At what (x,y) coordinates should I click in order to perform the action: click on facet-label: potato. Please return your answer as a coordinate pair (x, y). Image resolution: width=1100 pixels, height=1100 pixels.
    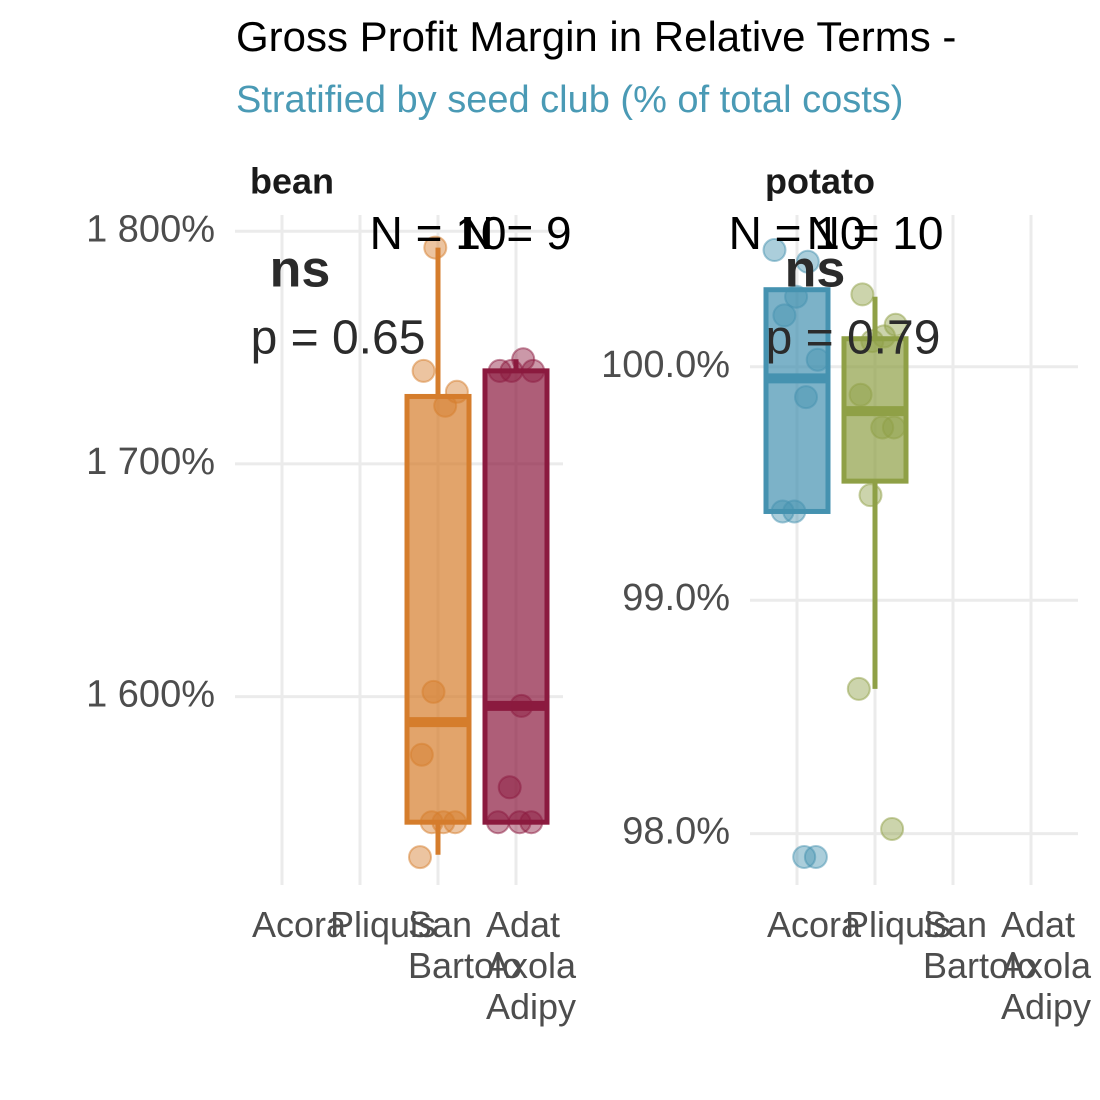
    Looking at the image, I should click on (820, 181).